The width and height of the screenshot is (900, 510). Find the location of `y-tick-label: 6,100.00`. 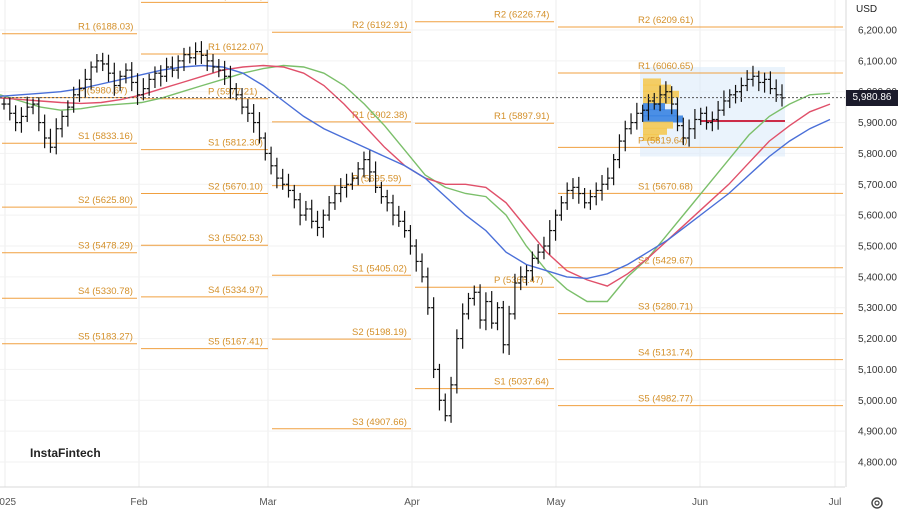

y-tick-label: 6,100.00 is located at coordinates (877, 61).